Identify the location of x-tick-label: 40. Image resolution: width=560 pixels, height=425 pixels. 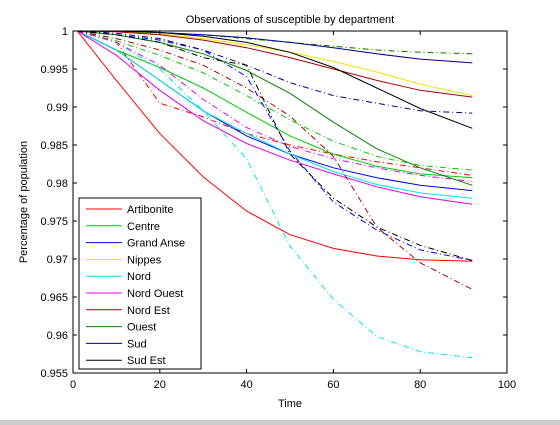
(246, 385).